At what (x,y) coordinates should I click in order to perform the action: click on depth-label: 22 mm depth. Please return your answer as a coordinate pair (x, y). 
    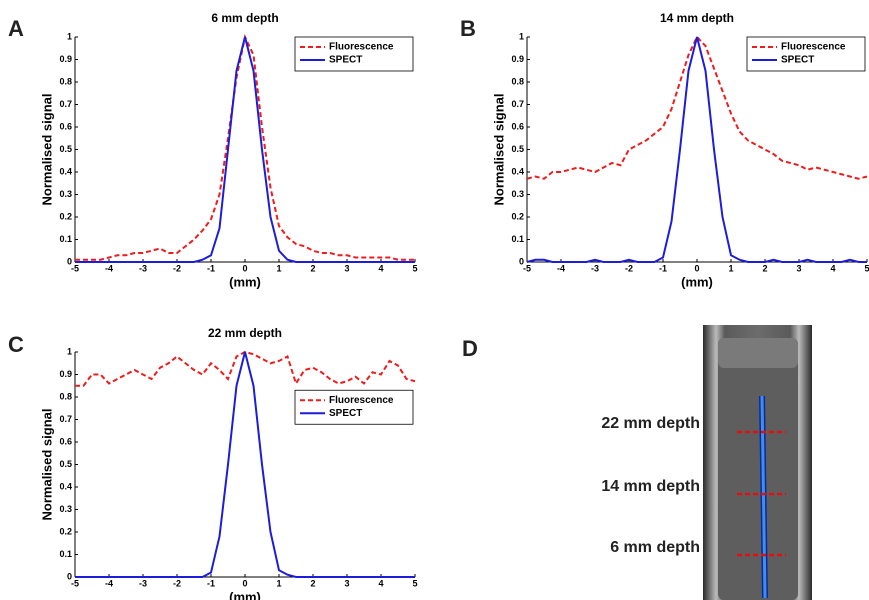
    Looking at the image, I should click on (650, 423).